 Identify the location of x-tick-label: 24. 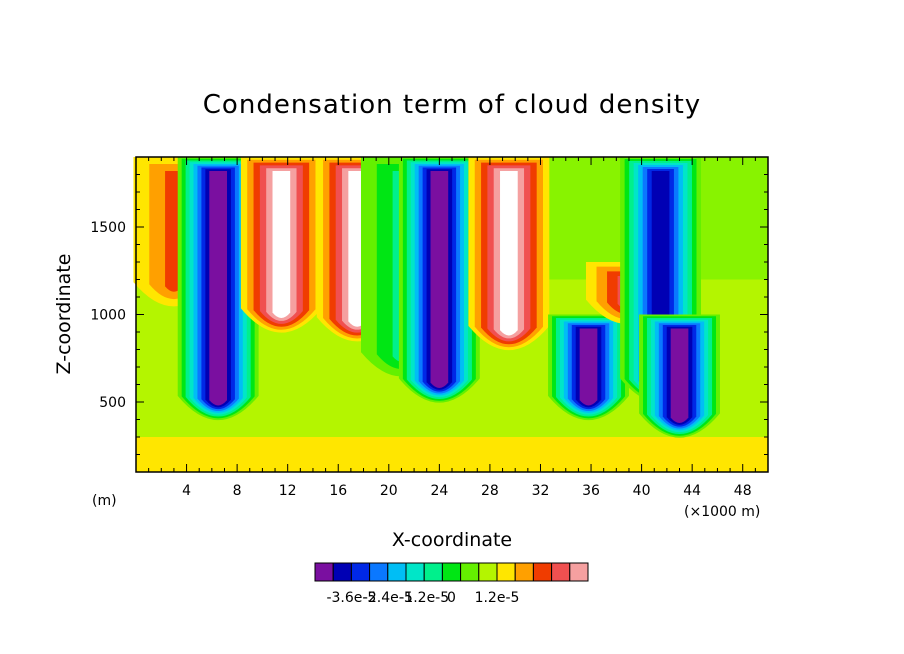
(439, 491).